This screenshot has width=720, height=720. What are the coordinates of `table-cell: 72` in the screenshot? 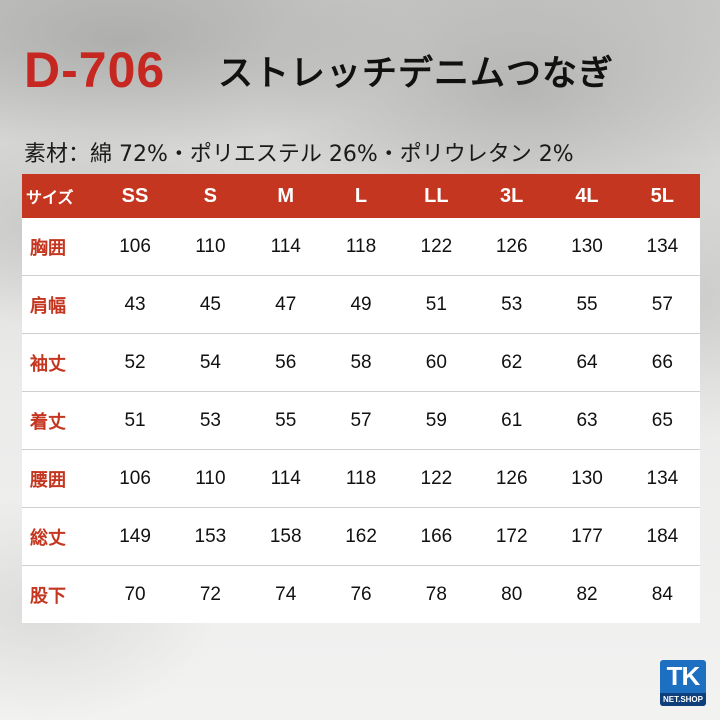 It's located at (210, 594).